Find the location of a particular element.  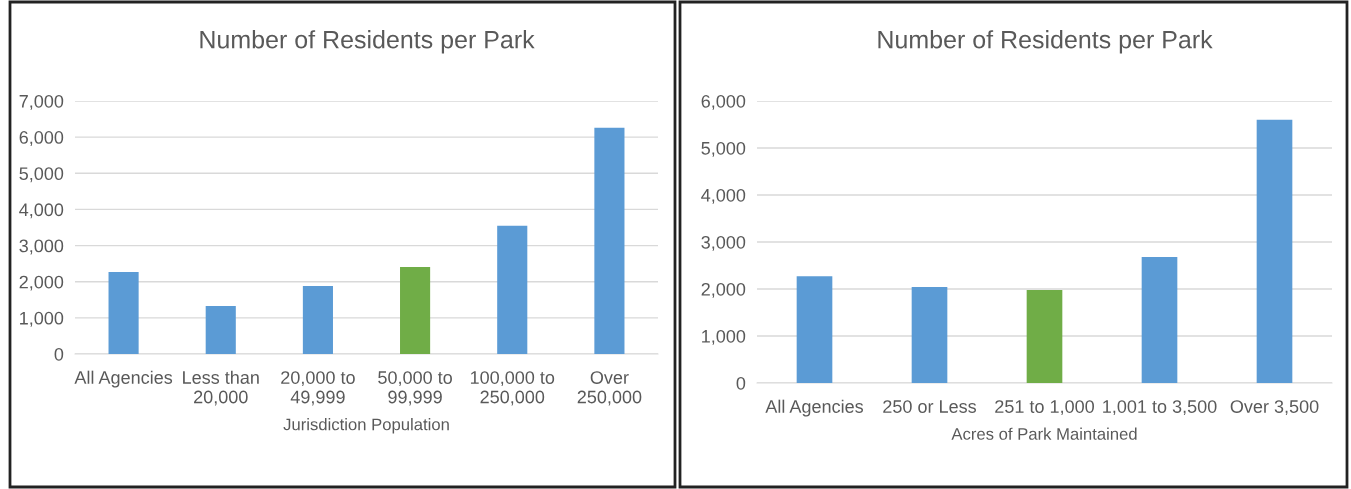

x-tick-label: 100,000 to 250,000 is located at coordinates (512, 388).